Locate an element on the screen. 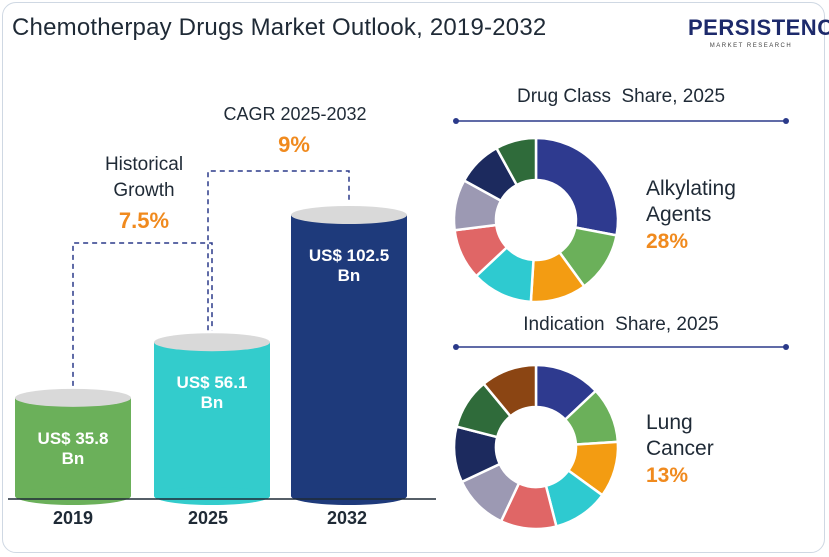  bar-2032: US$ 102.5Bn is located at coordinates (349, 355).